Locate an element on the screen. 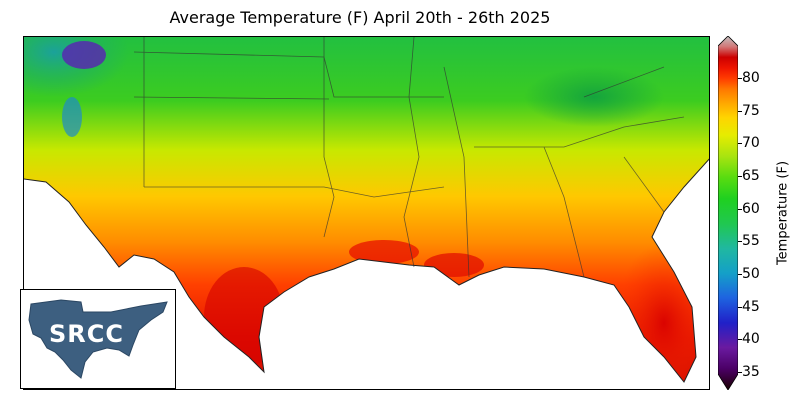 This screenshot has width=800, height=406. colorbar-tick-label: 80 is located at coordinates (751, 78).